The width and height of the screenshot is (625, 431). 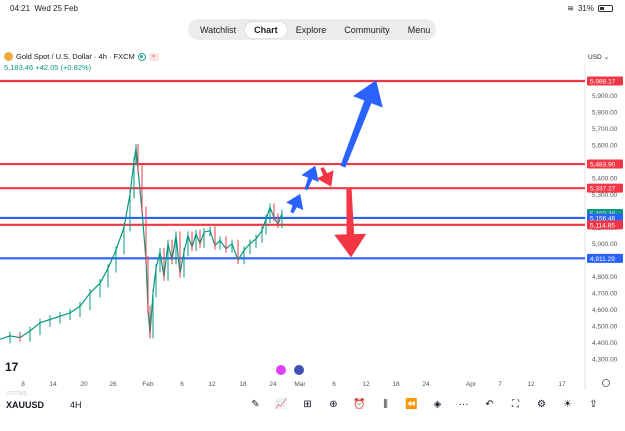 I want to click on price-tick-label: 5,900.00, so click(x=605, y=96).